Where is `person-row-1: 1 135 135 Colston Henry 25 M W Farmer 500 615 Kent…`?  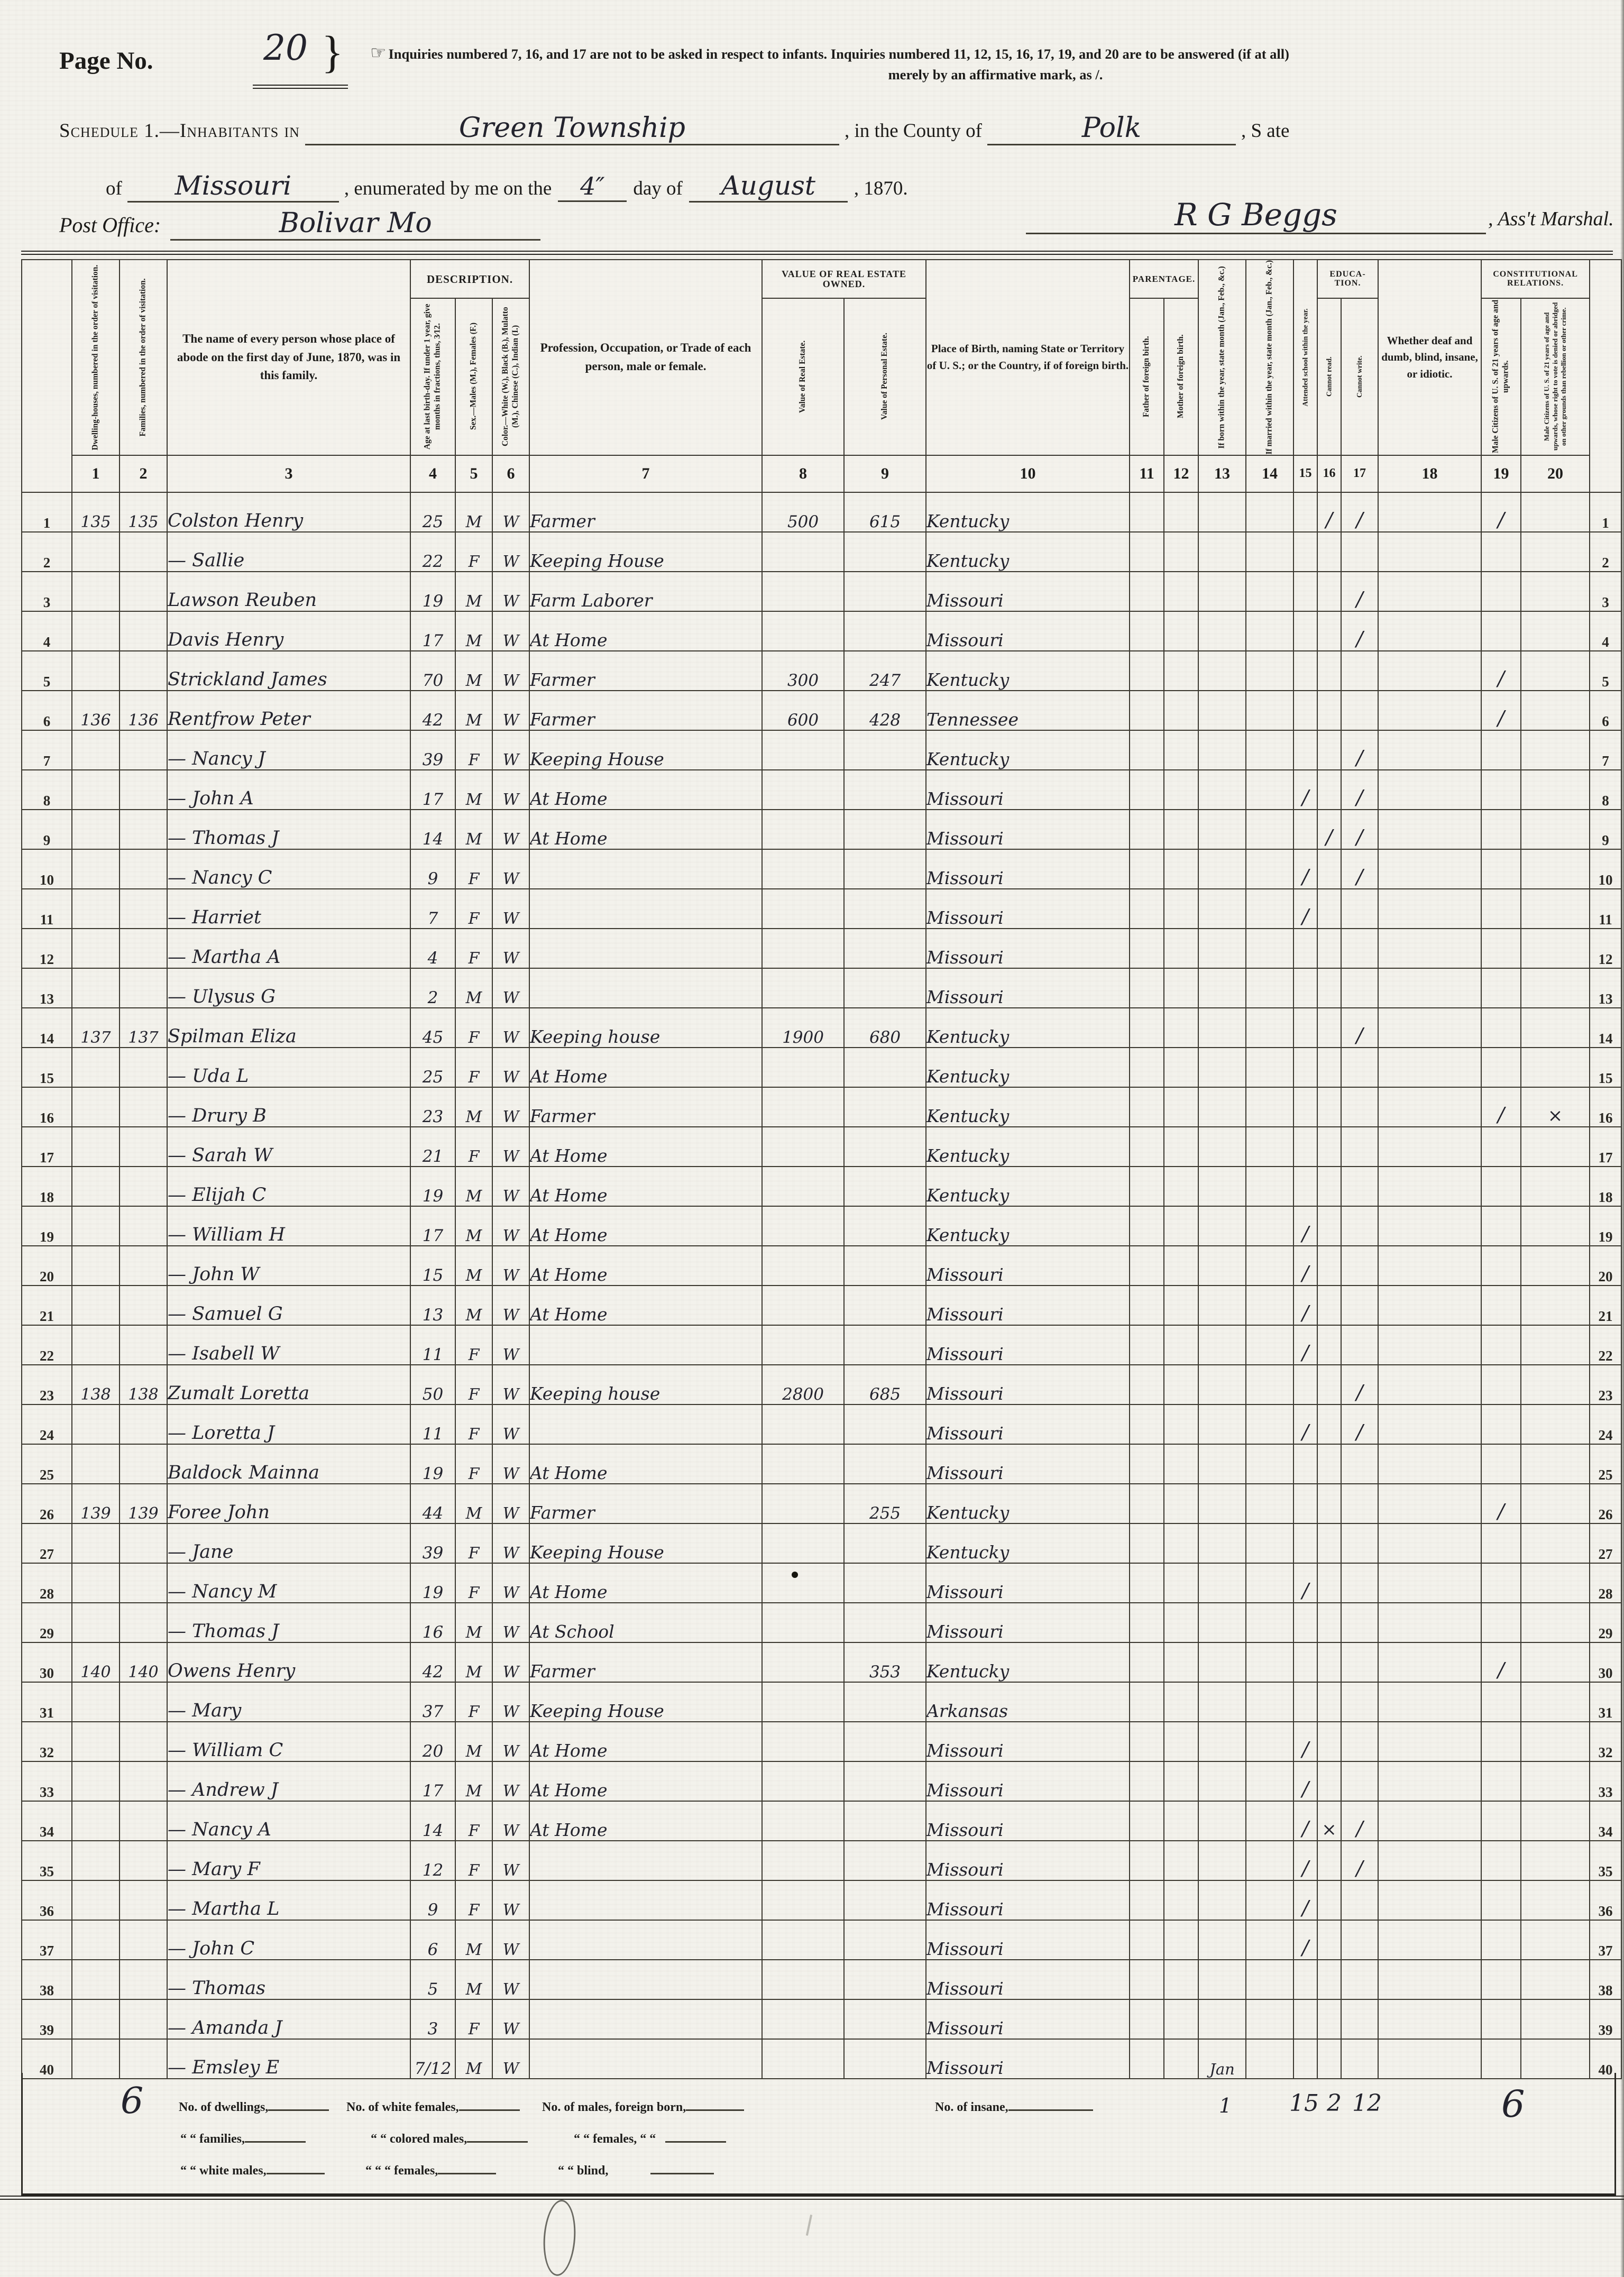
person-row-1: 1 135 135 Colston Henry 25 M W Farmer 500 615 Kent… is located at coordinates (821, 511).